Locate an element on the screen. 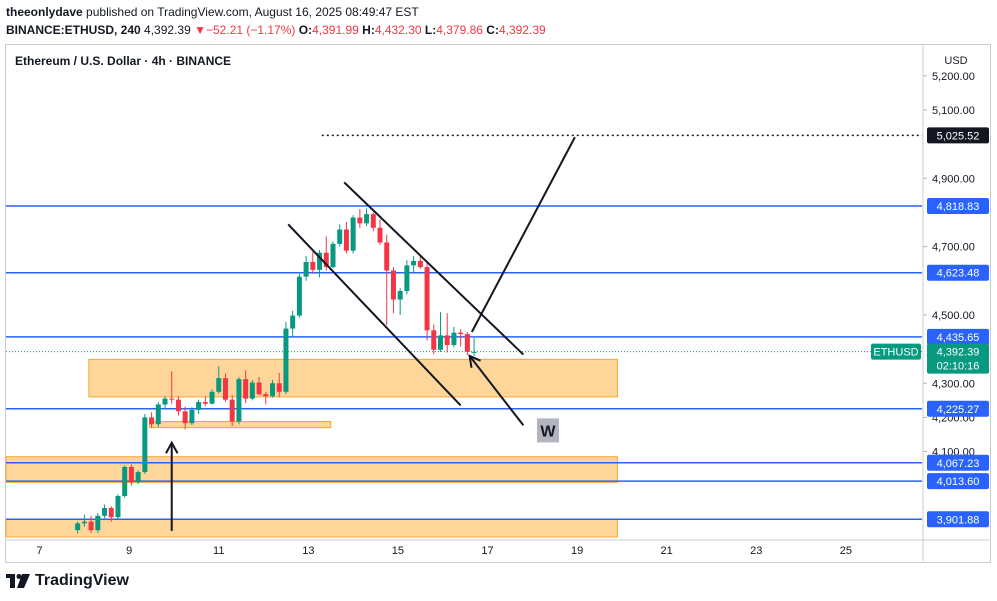 This screenshot has height=601, width=997. symbol-tag-bg is located at coordinates (896, 351).